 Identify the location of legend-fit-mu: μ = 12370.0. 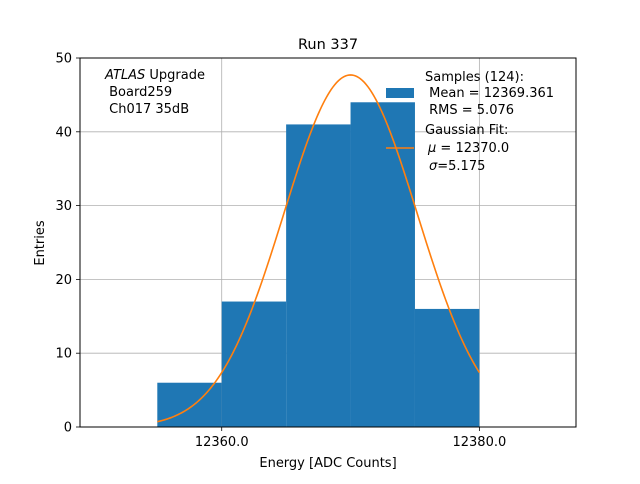
(468, 148).